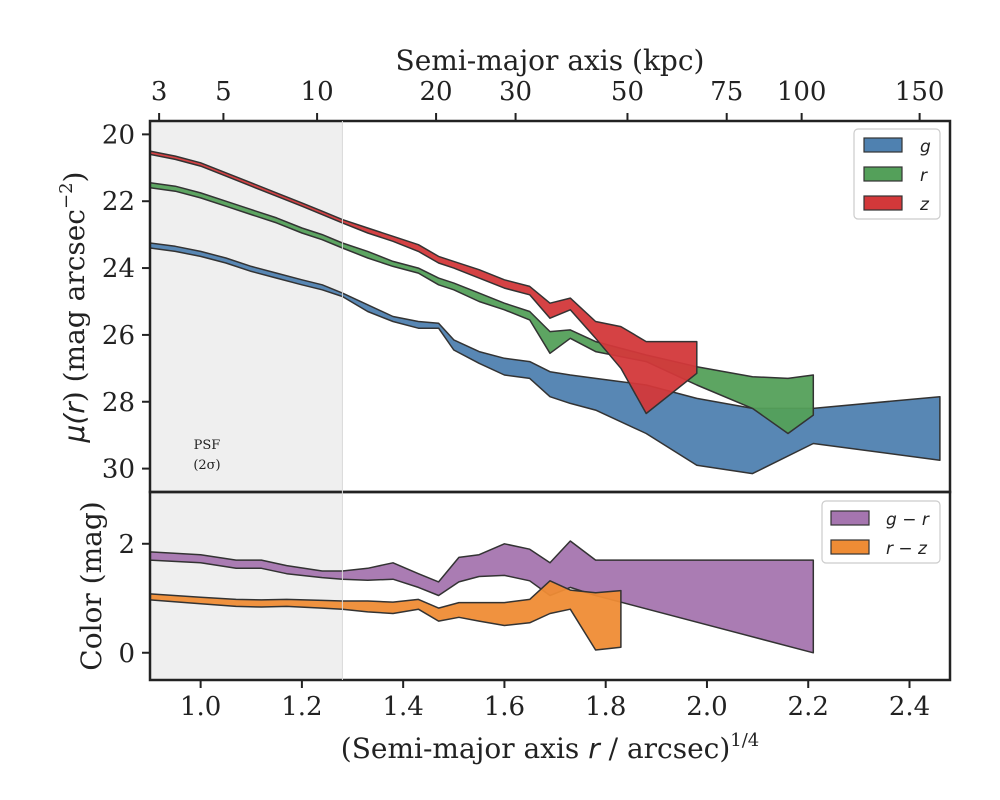  Describe the element at coordinates (206, 465) in the screenshot. I see `psf-sigma-label: (2σ)` at that location.